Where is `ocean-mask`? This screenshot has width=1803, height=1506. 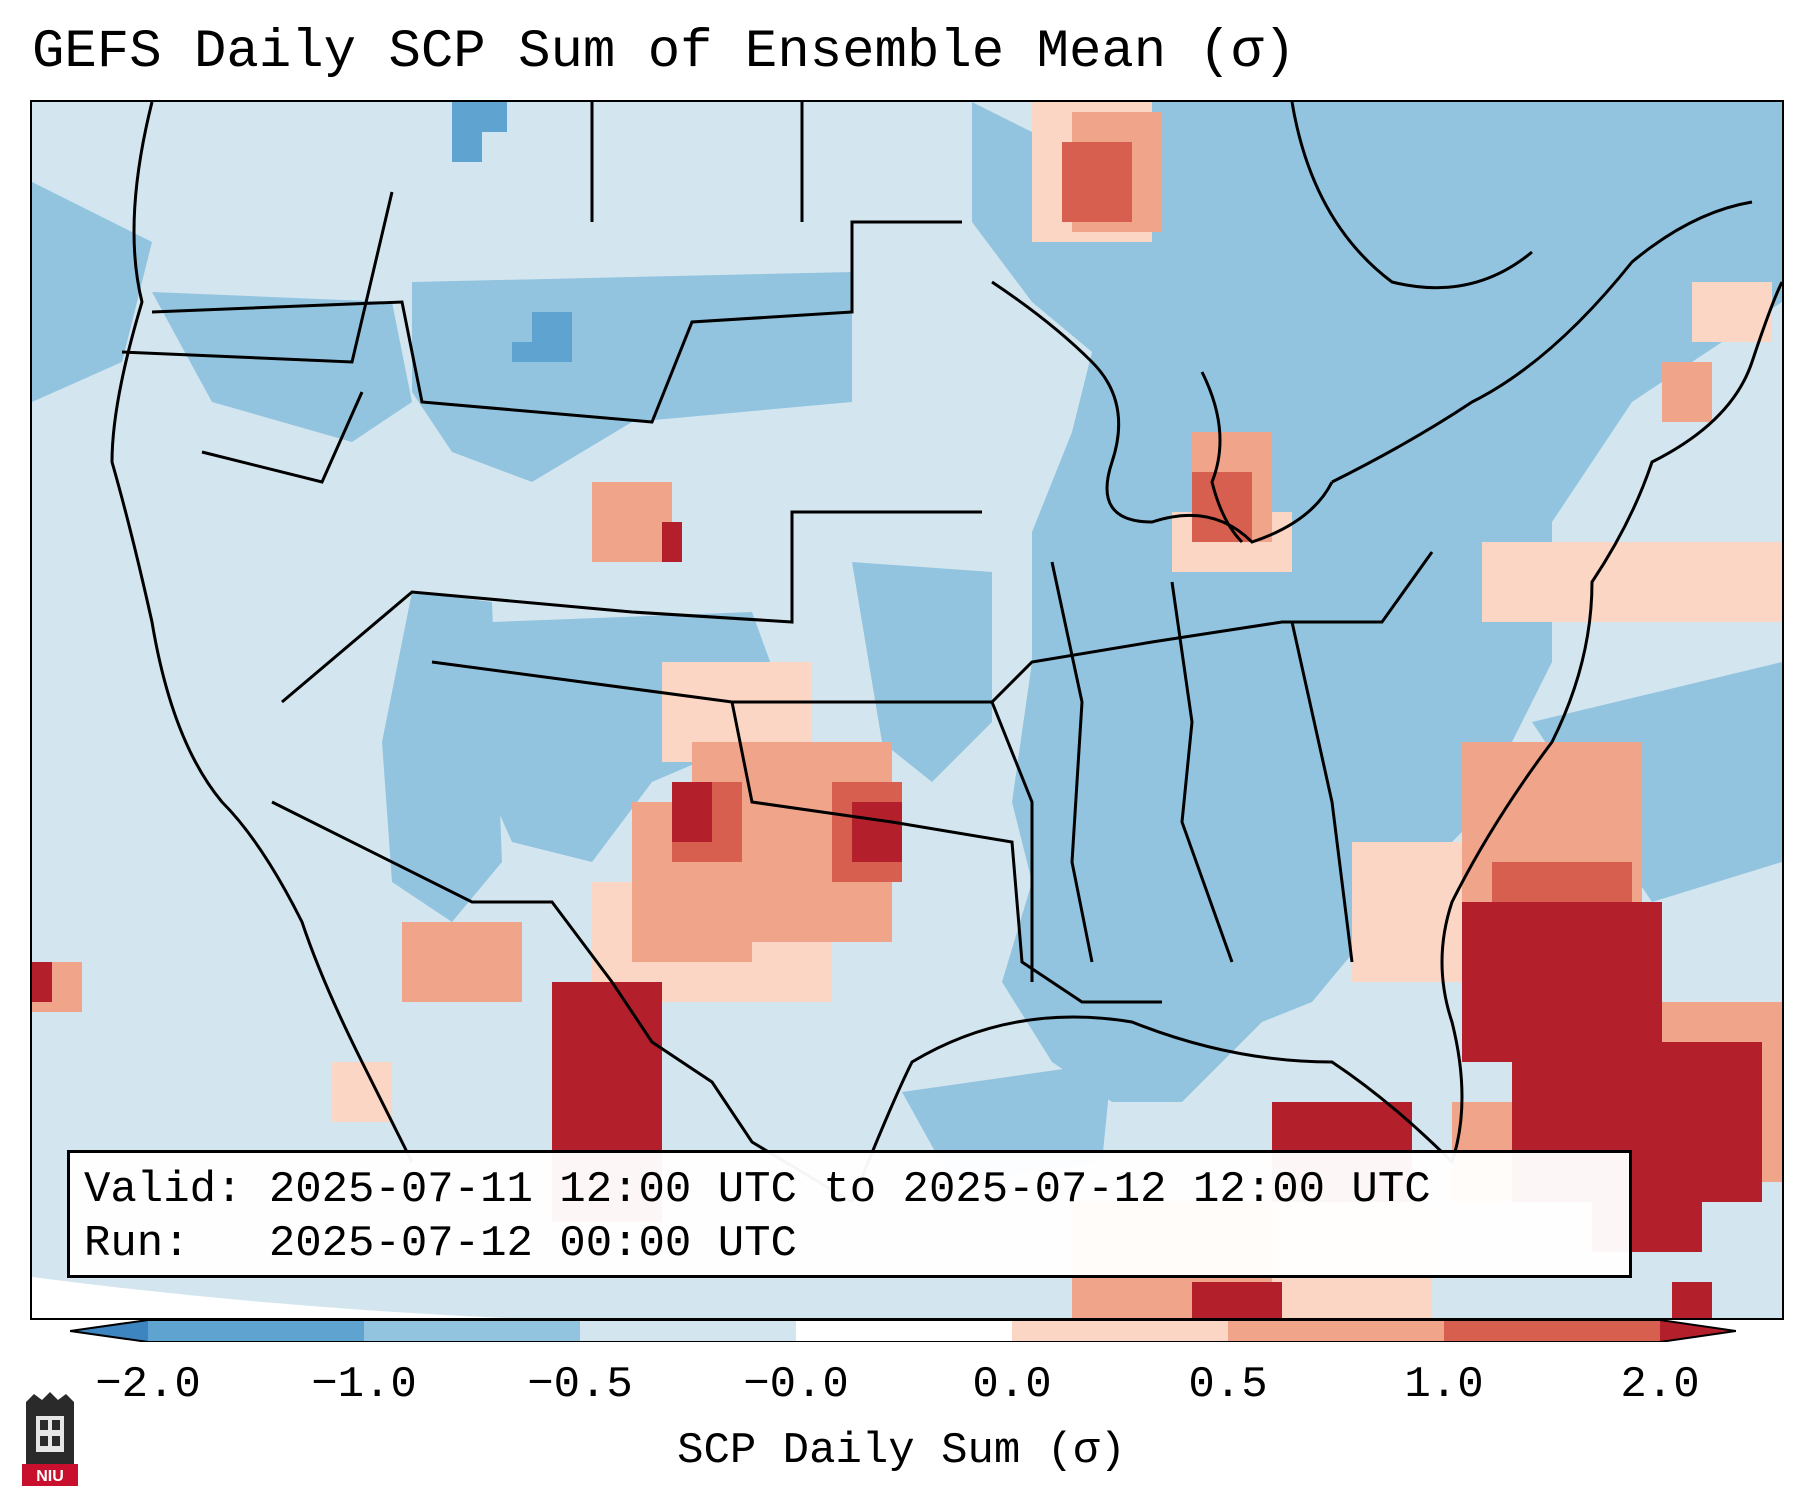
ocean-mask is located at coordinates (557, 1297).